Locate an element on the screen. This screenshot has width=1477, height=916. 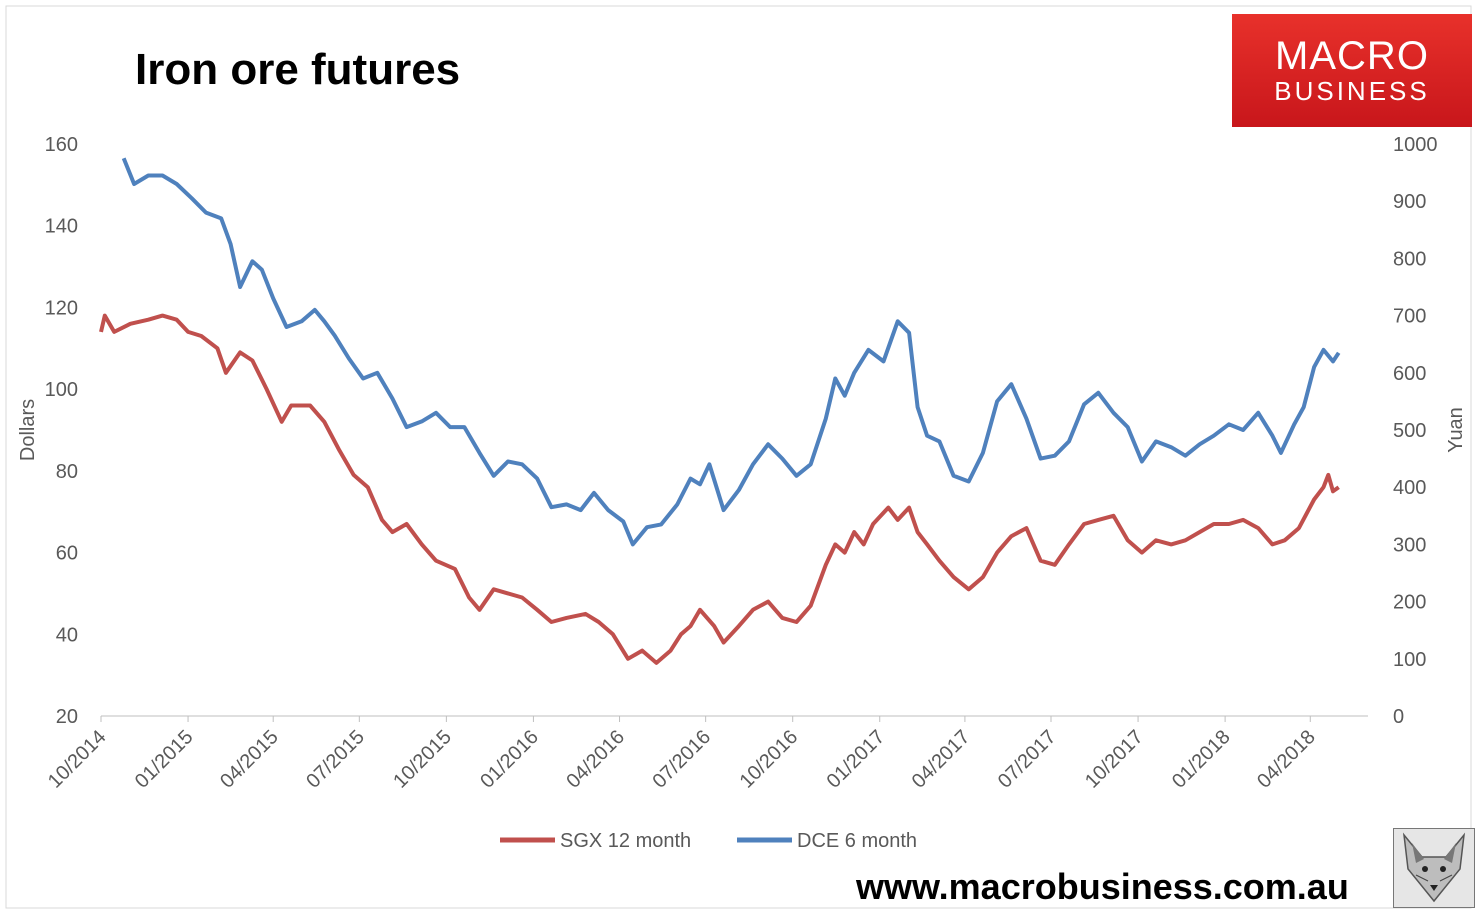
macrobusiness-logo: MACRO BUSINESS is located at coordinates (1352, 70).